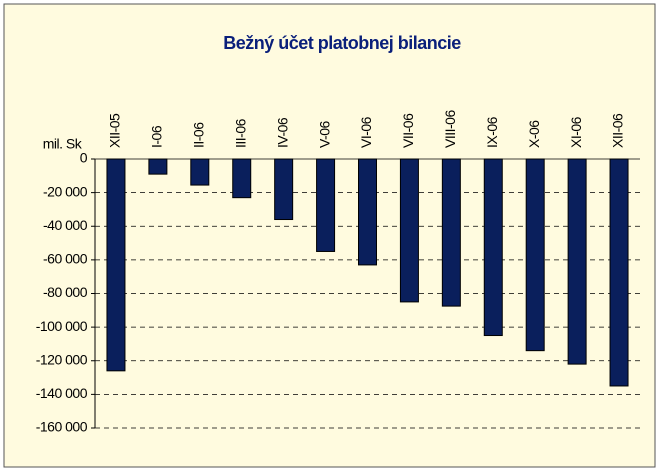 Image resolution: width=660 pixels, height=473 pixels. I want to click on x-tick-label: VIII-06, so click(450, 129).